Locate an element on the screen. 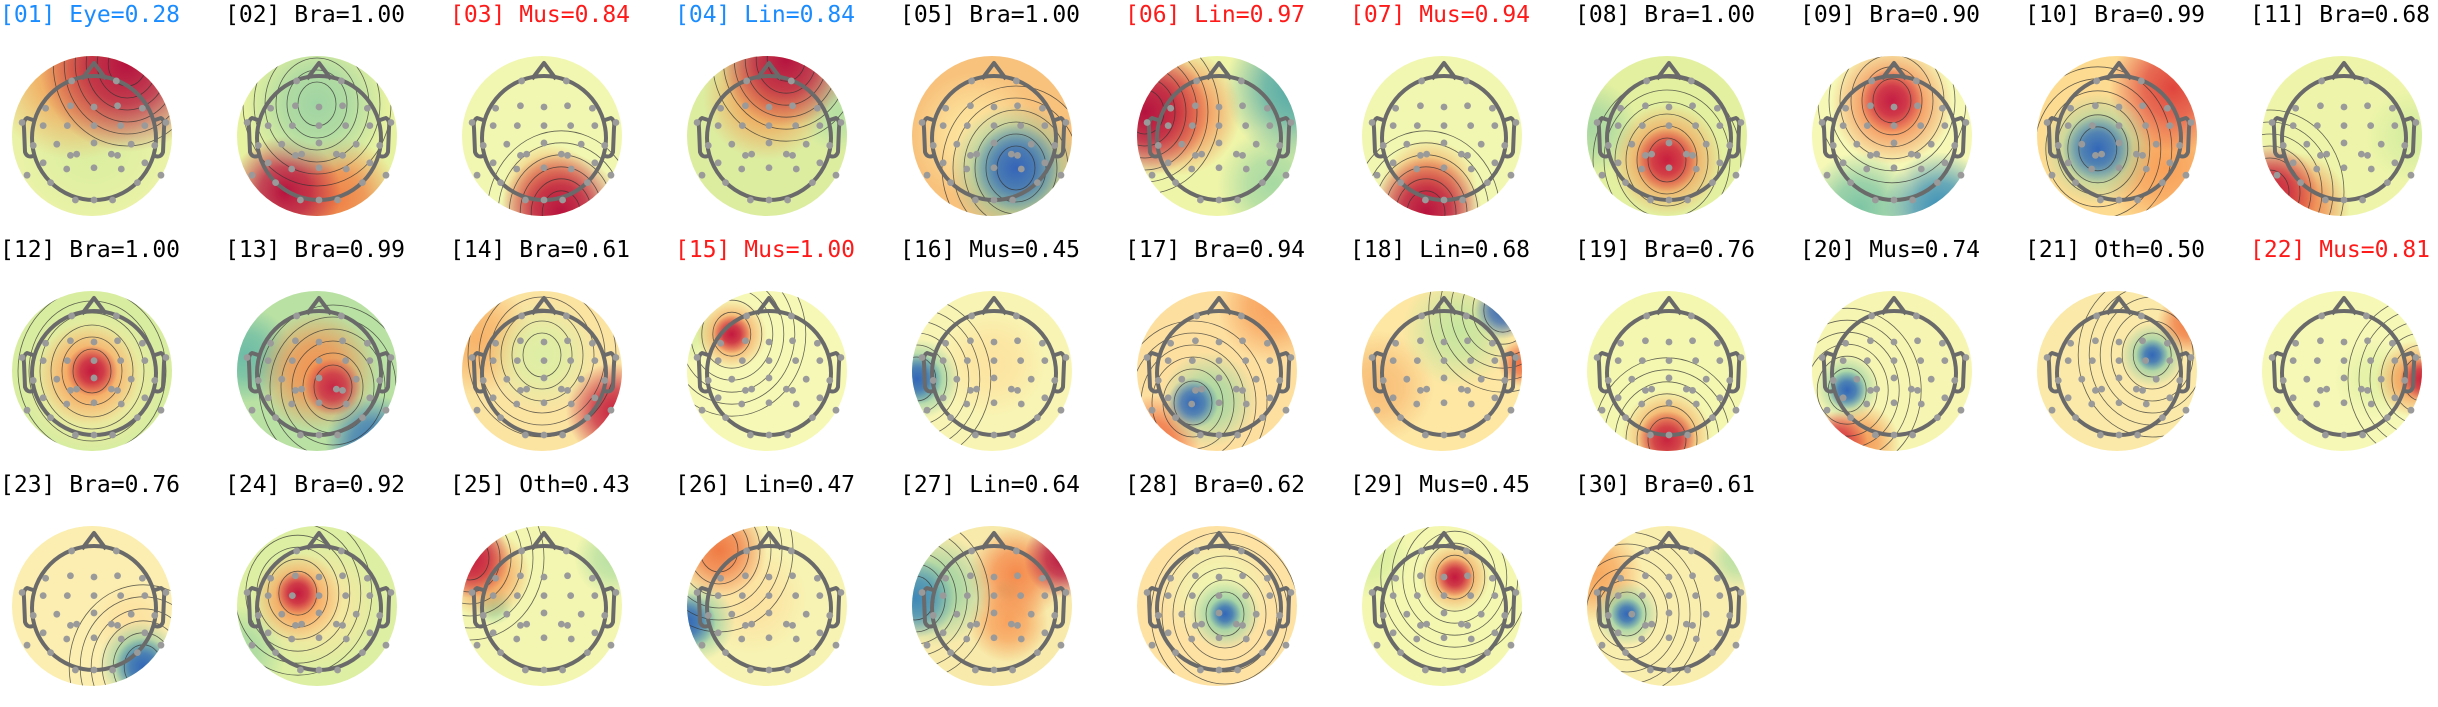  component-label: [06] Lin=0.97 is located at coordinates (1215, 15).